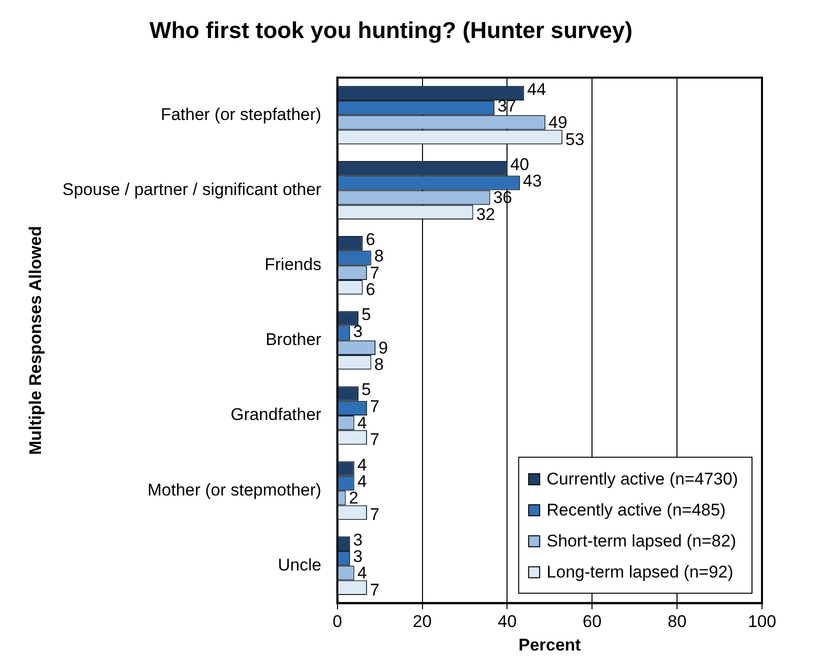 This screenshot has width=820, height=660. I want to click on data-label: 44, so click(536, 89).